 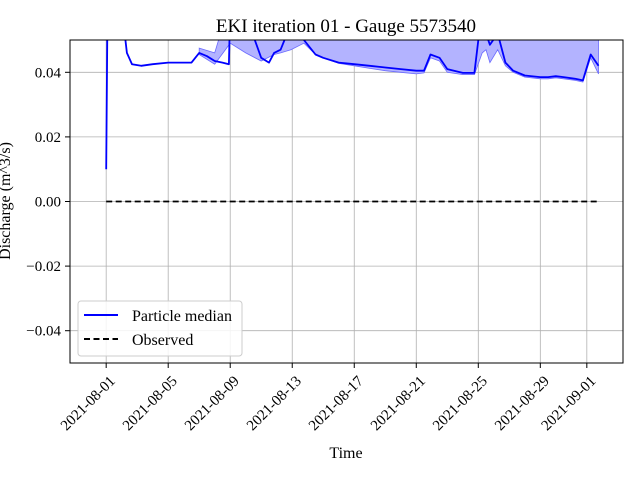 What do you see at coordinates (182, 316) in the screenshot?
I see `legend-median-label: Particle median` at bounding box center [182, 316].